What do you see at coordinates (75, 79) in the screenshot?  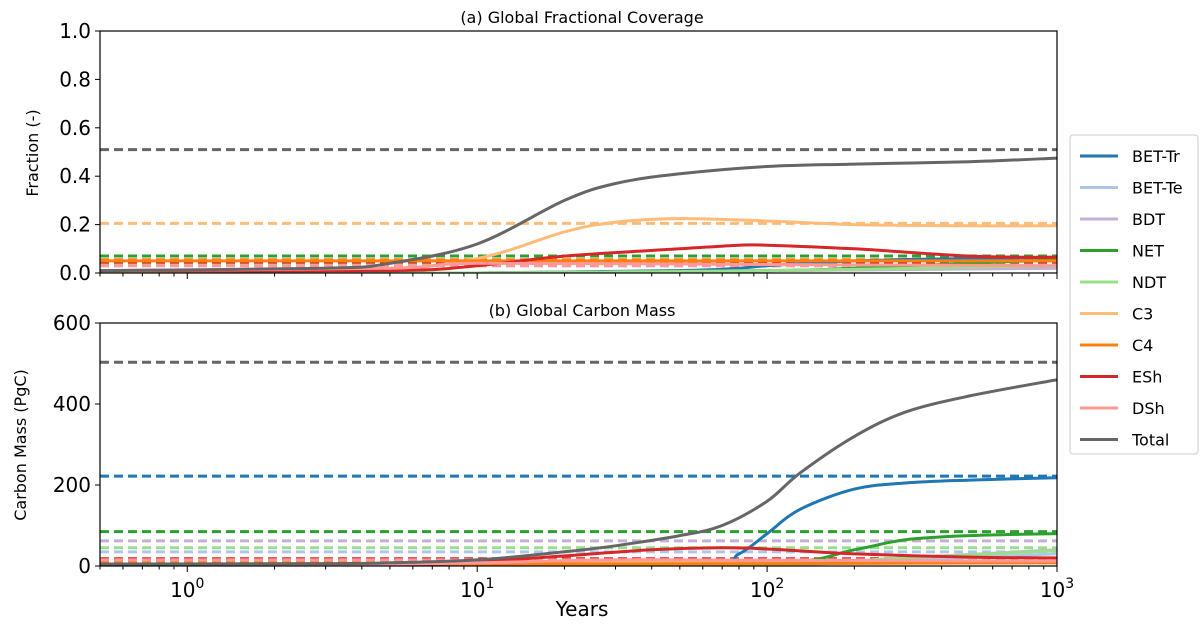 I see `y-tick-label: 0.8` at bounding box center [75, 79].